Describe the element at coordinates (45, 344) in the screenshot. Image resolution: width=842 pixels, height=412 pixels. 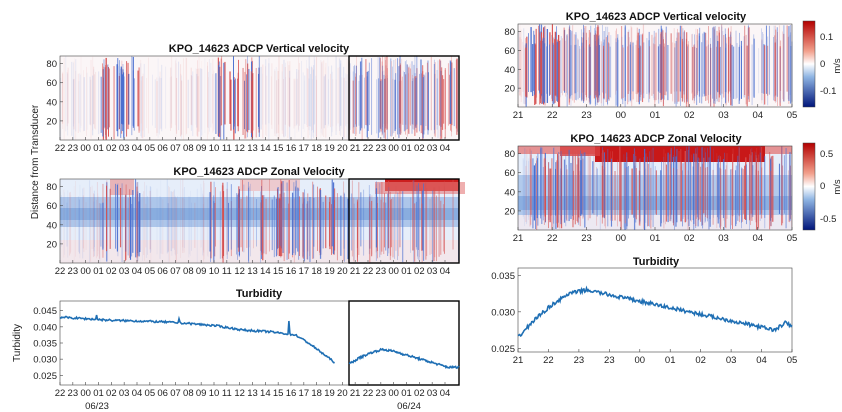
I see `lt-ytick-2: 0.035` at that location.